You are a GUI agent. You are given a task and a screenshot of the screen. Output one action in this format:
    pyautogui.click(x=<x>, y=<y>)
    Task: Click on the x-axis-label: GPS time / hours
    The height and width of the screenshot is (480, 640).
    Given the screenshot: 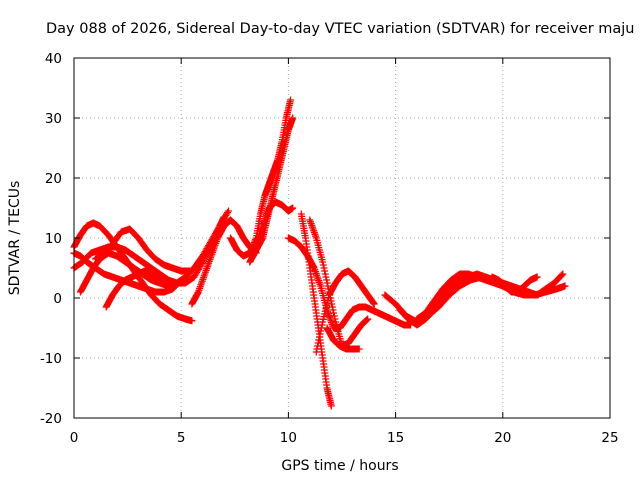 What is the action you would take?
    pyautogui.click(x=339, y=466)
    